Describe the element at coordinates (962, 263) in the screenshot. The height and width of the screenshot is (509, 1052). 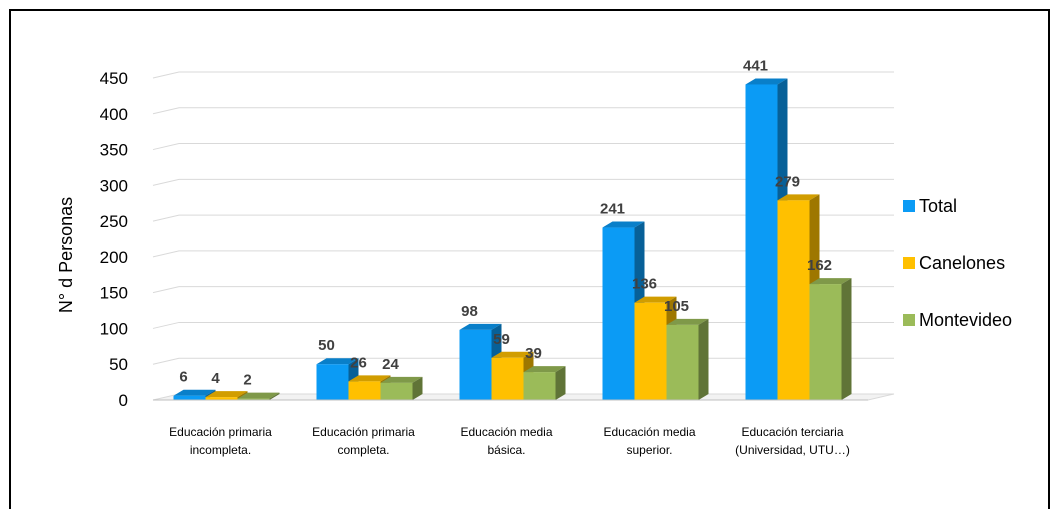
I see `legend-label: Canelones` at that location.